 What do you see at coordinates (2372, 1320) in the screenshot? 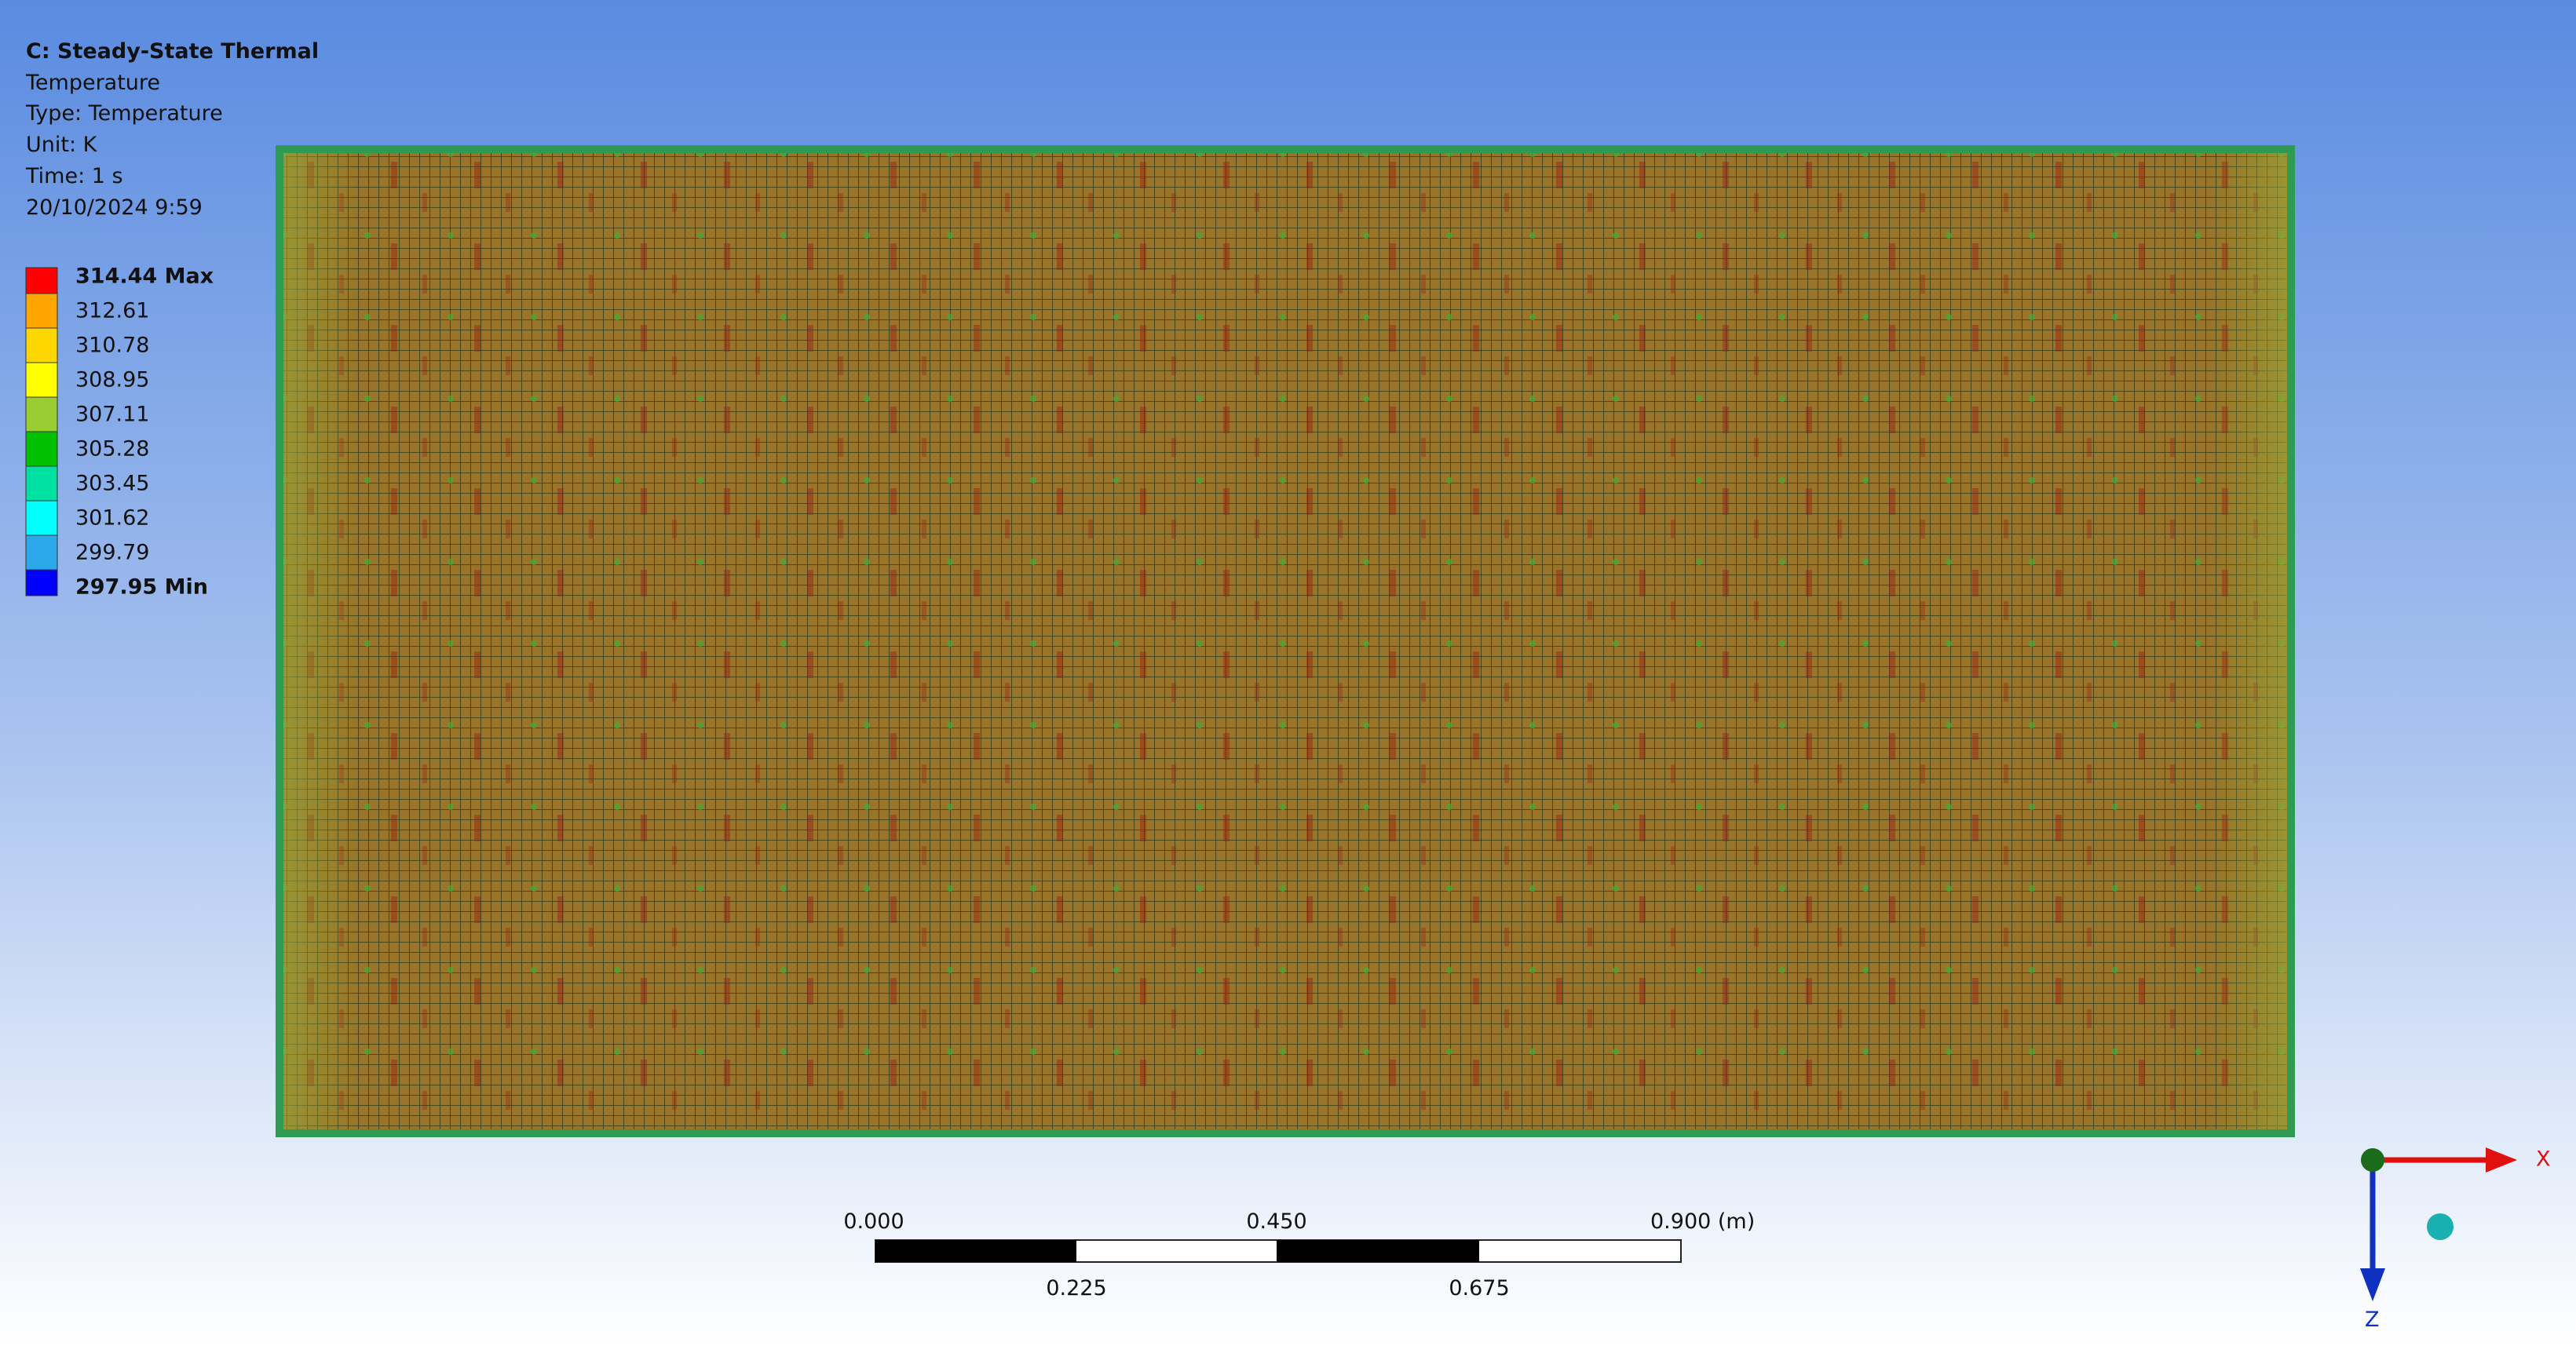
I see `z-axis-label: Z` at bounding box center [2372, 1320].